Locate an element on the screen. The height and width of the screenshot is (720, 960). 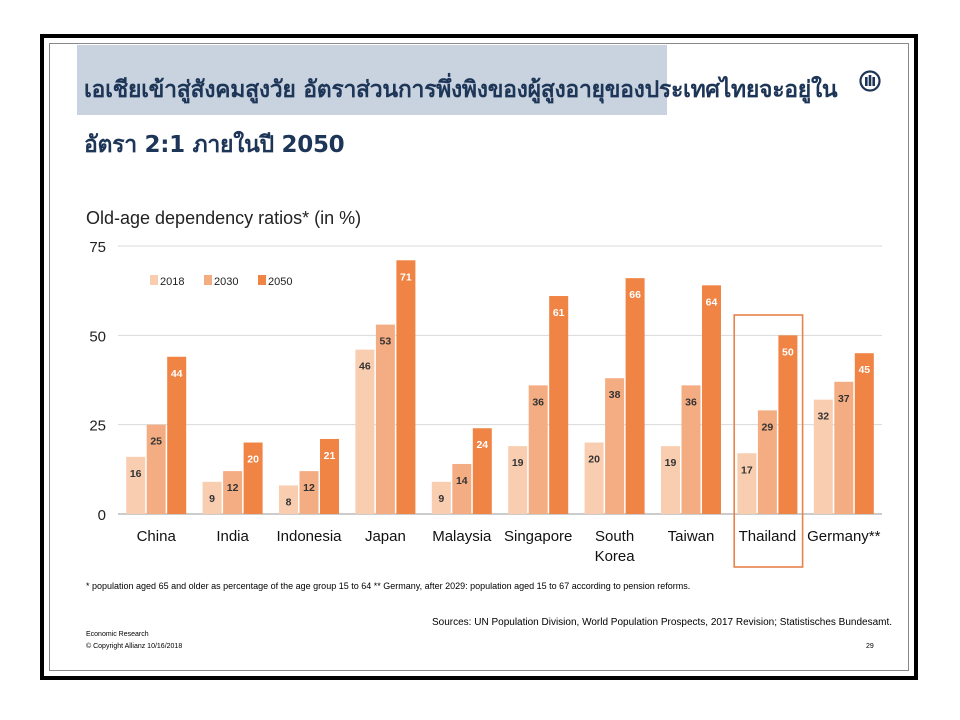
data-label: 16 is located at coordinates (136, 474).